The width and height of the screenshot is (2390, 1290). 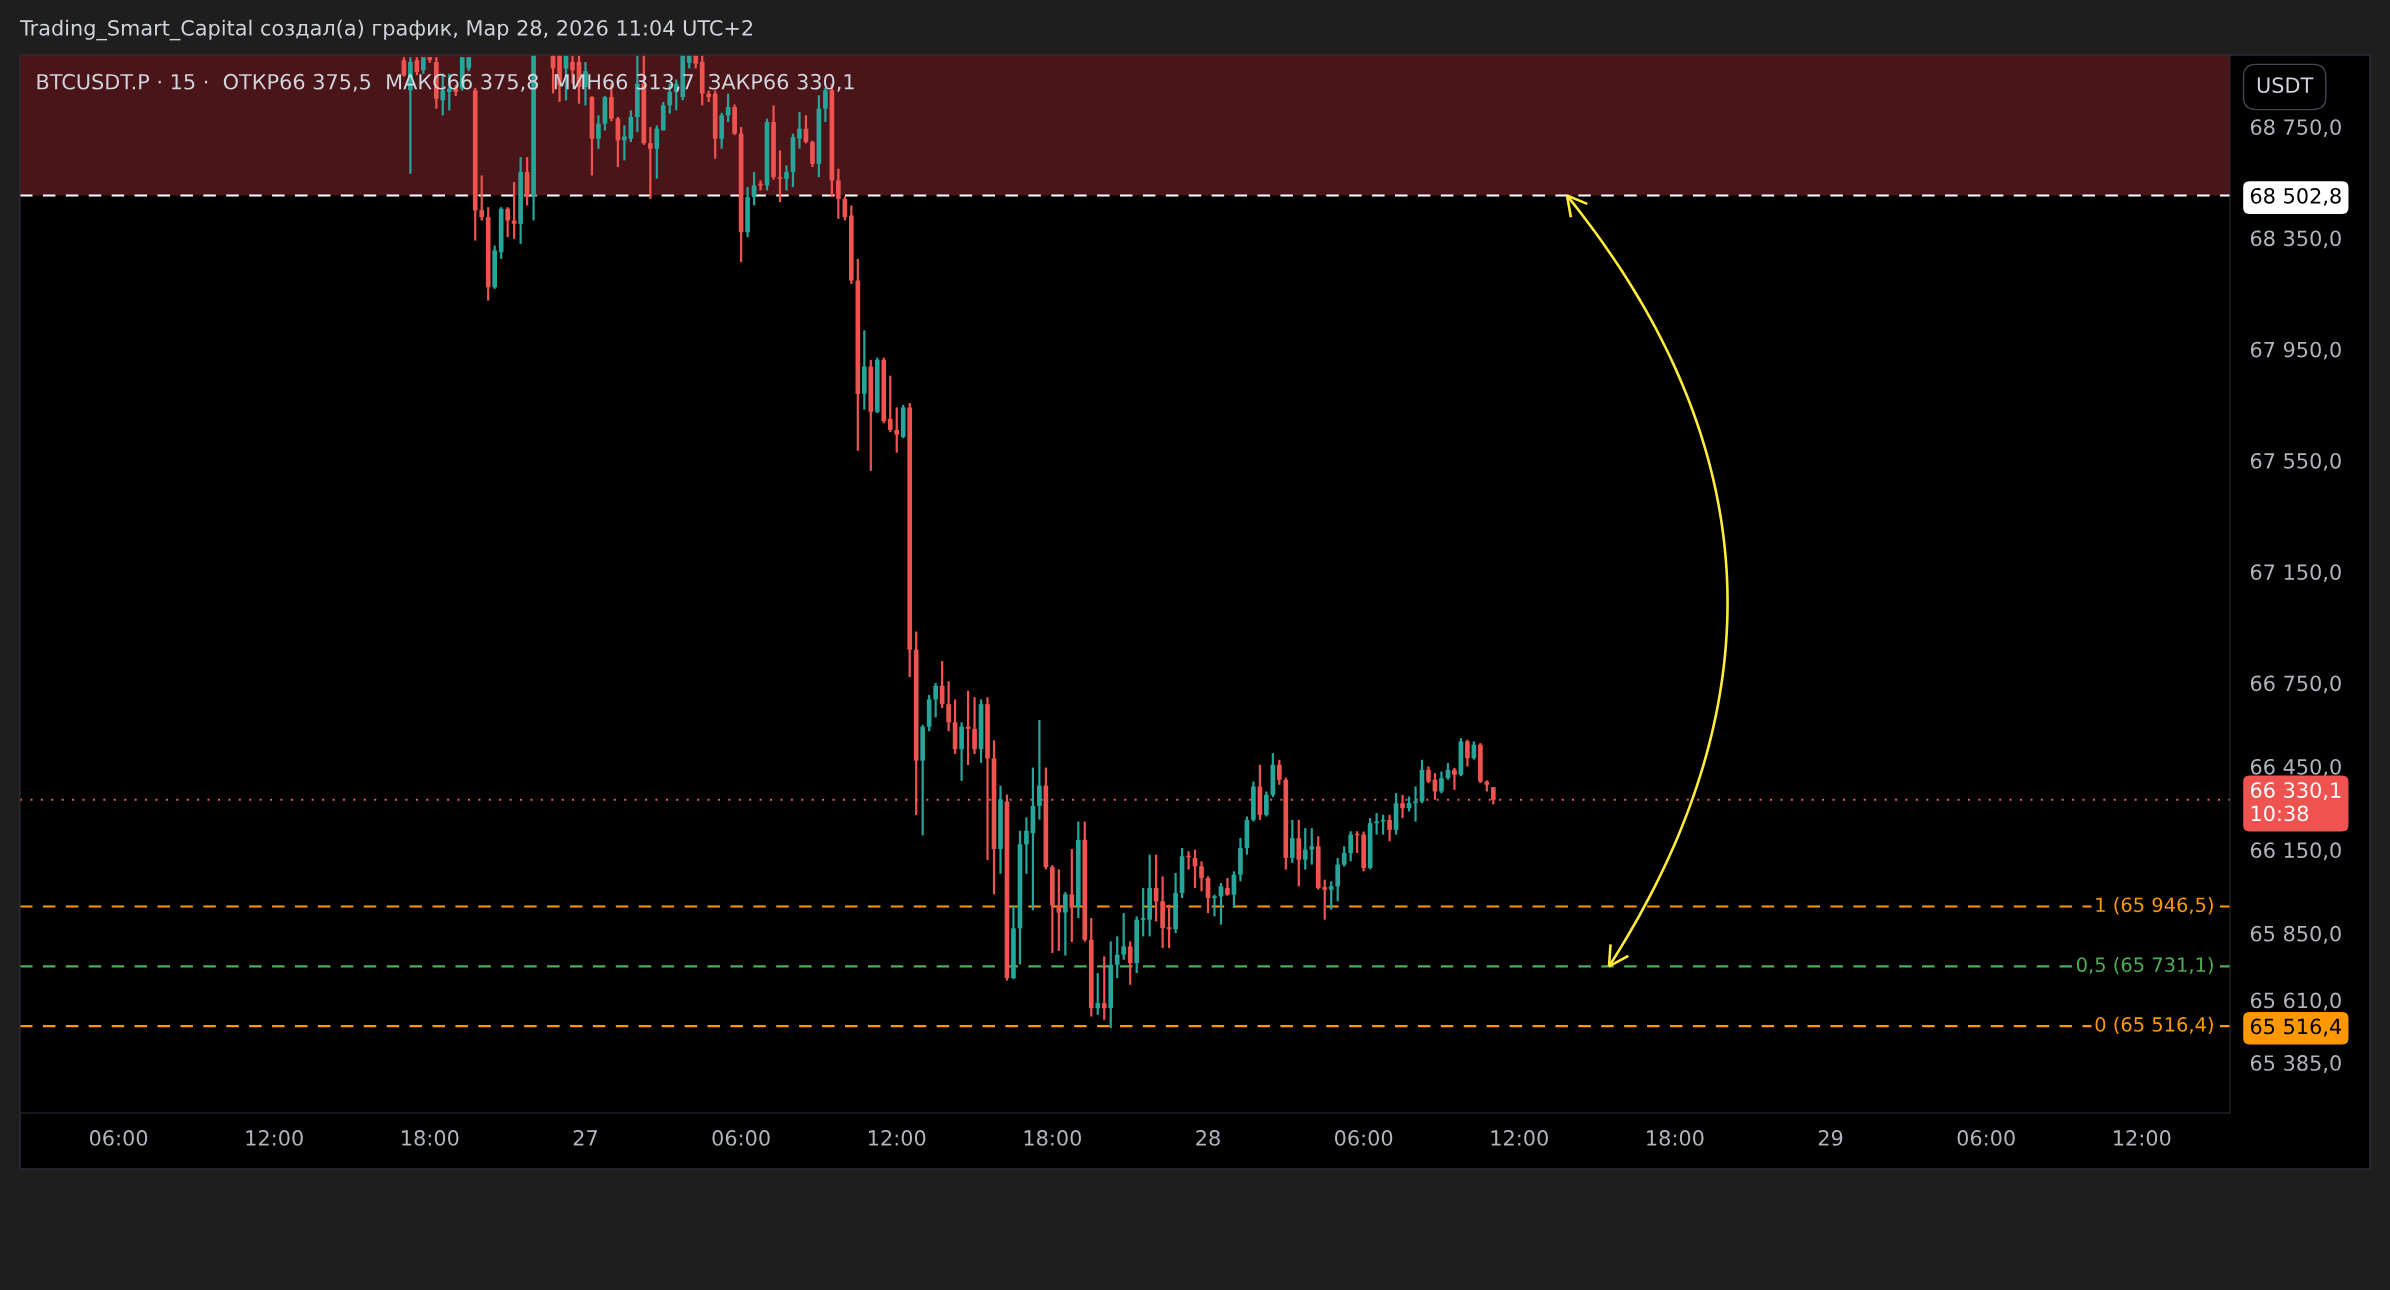 I want to click on y-tick-label: 67 950,0, so click(x=2295, y=350).